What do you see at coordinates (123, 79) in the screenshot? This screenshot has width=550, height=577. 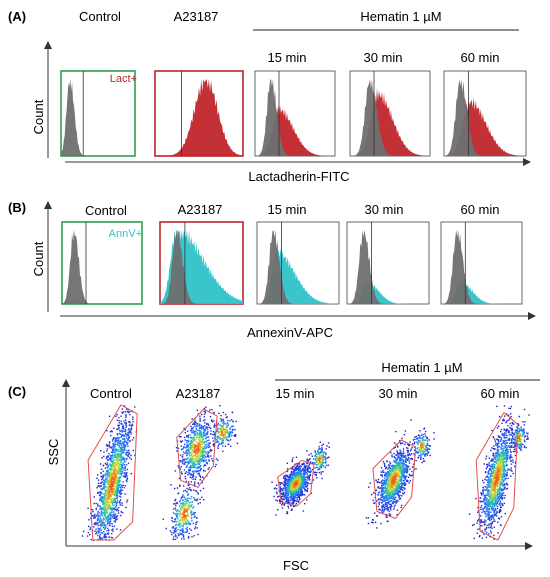 I see `panel-a-marker-label: Lact+` at bounding box center [123, 79].